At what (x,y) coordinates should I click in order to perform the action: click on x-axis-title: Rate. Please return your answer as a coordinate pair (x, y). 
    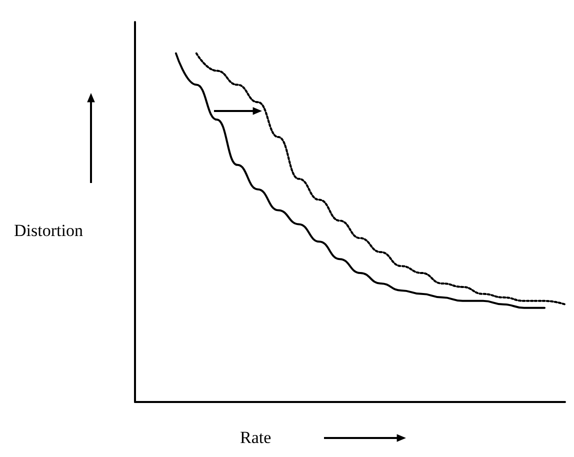
    Looking at the image, I should click on (256, 438).